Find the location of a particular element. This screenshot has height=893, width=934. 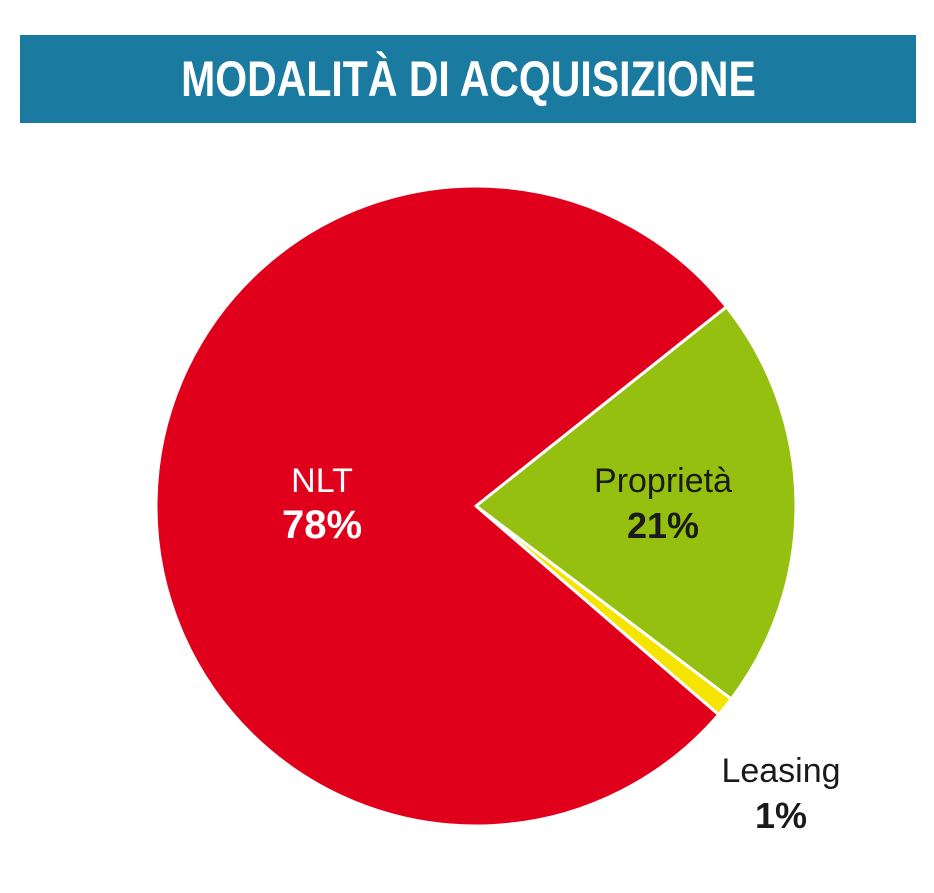

slice-value-nlt: 78% is located at coordinates (322, 525).